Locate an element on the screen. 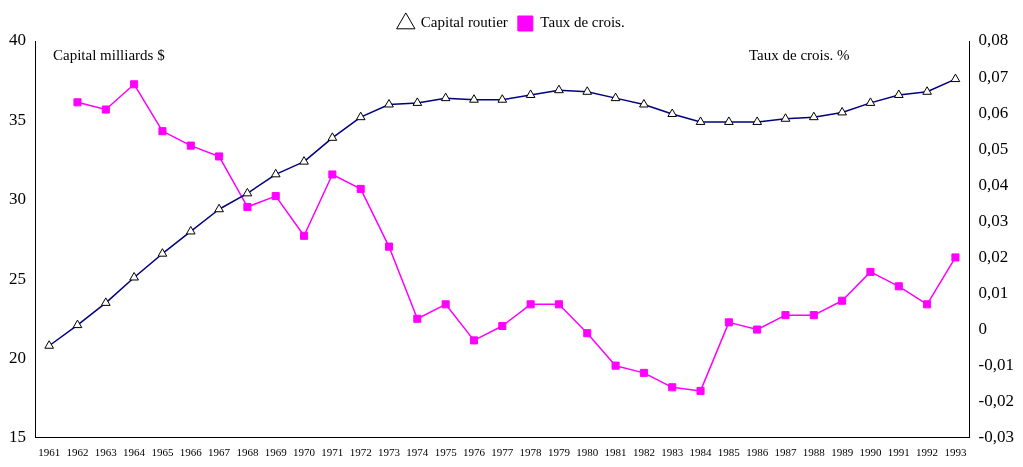 The image size is (1023, 467). y-tick-label: 30 is located at coordinates (17, 199).